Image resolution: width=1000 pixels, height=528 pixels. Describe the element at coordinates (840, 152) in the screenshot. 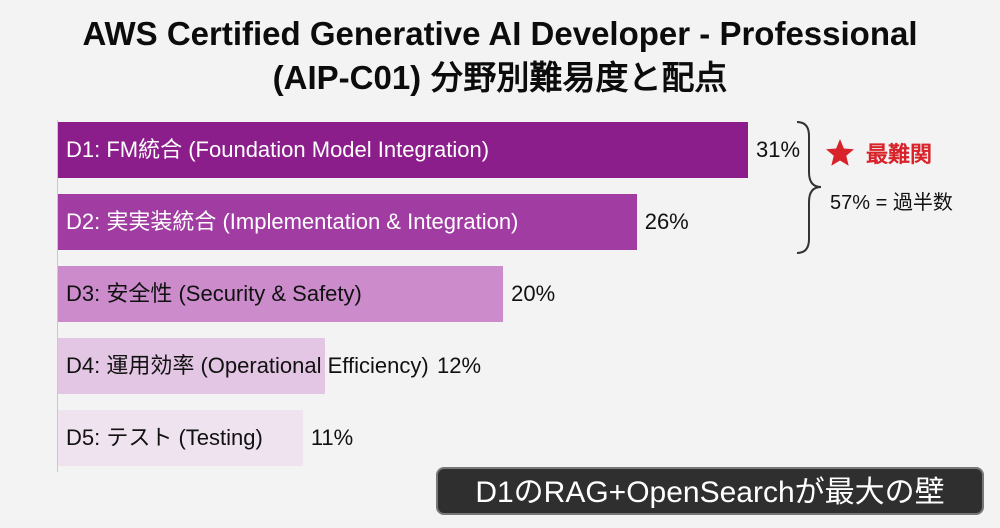

I see `star-icon` at that location.